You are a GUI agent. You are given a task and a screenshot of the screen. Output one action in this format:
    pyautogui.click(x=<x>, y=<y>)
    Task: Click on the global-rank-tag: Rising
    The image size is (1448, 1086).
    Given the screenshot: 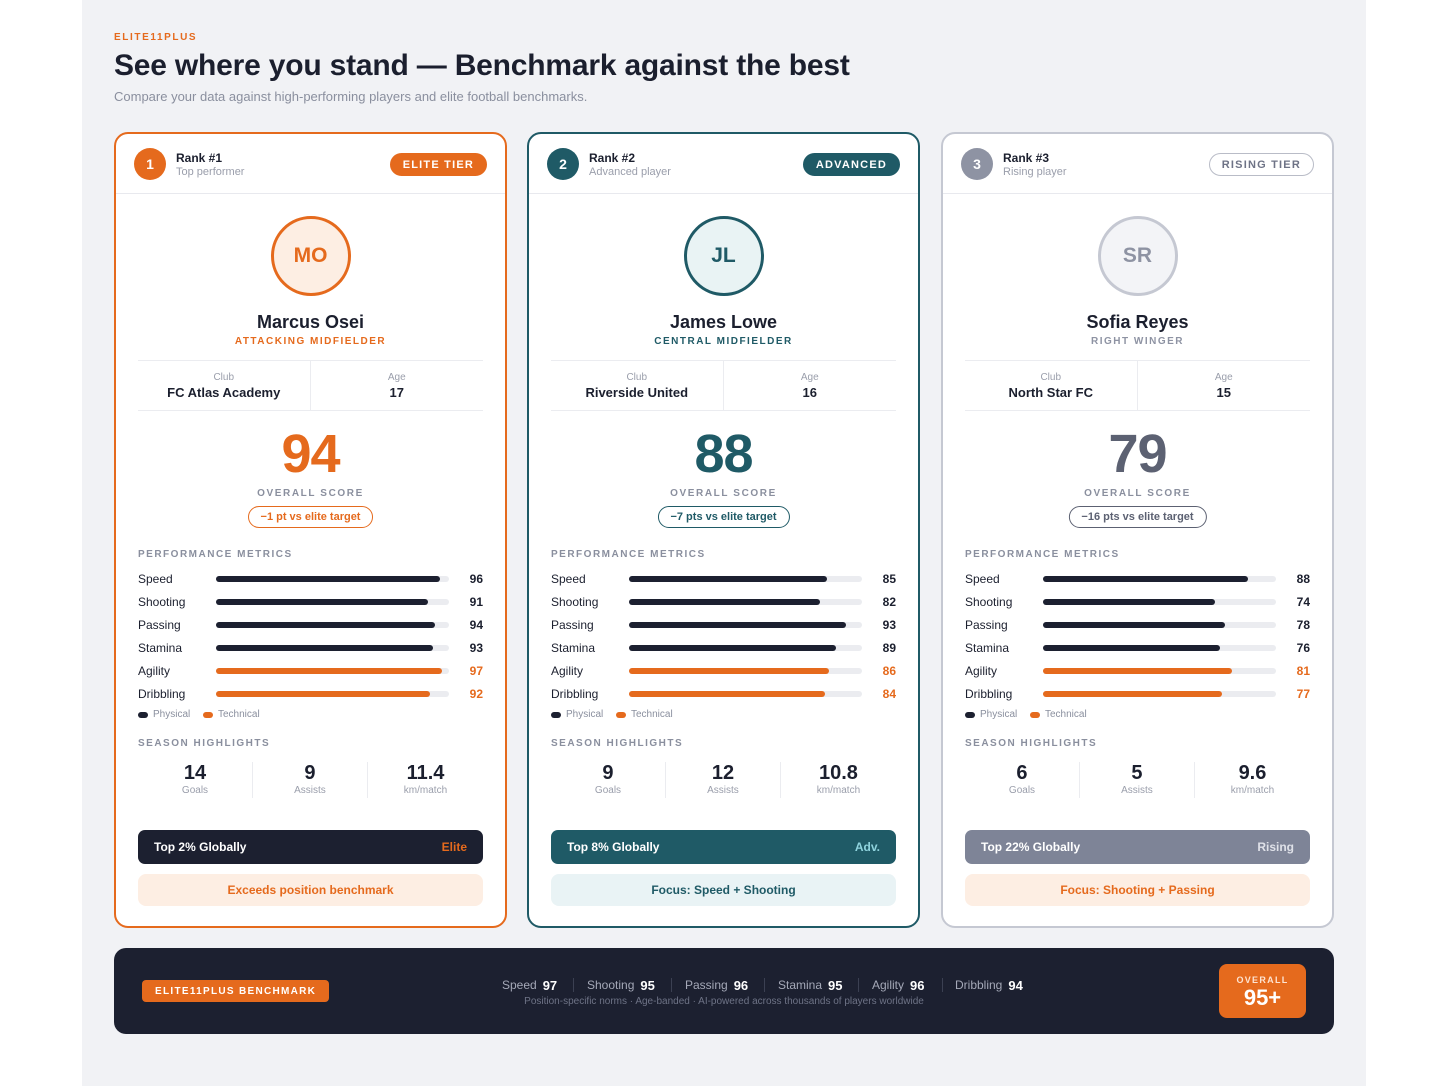 What is the action you would take?
    pyautogui.click(x=1275, y=847)
    